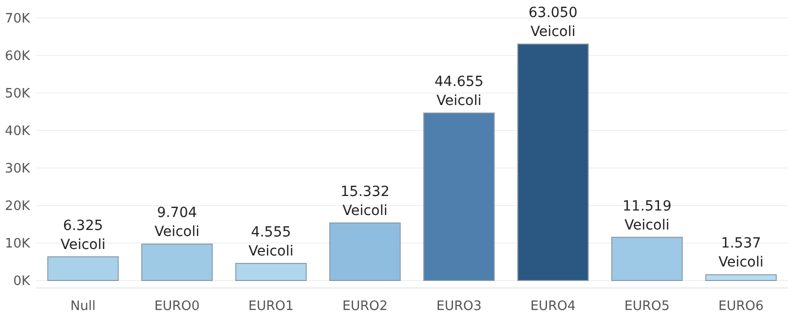 The height and width of the screenshot is (322, 800). I want to click on y-tick-label: 70K, so click(17, 19).